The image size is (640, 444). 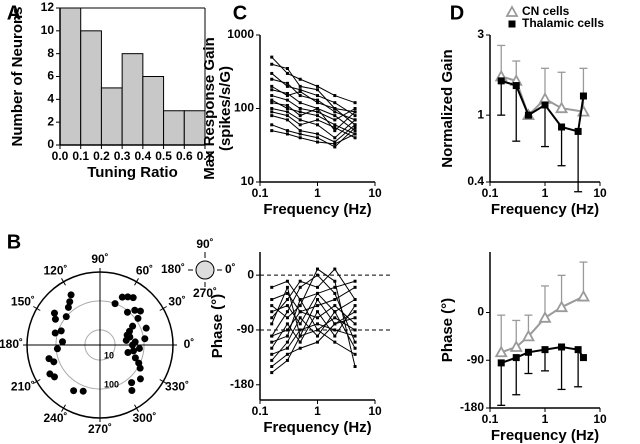 I want to click on y-tick-label: 0.4, so click(x=475, y=181).